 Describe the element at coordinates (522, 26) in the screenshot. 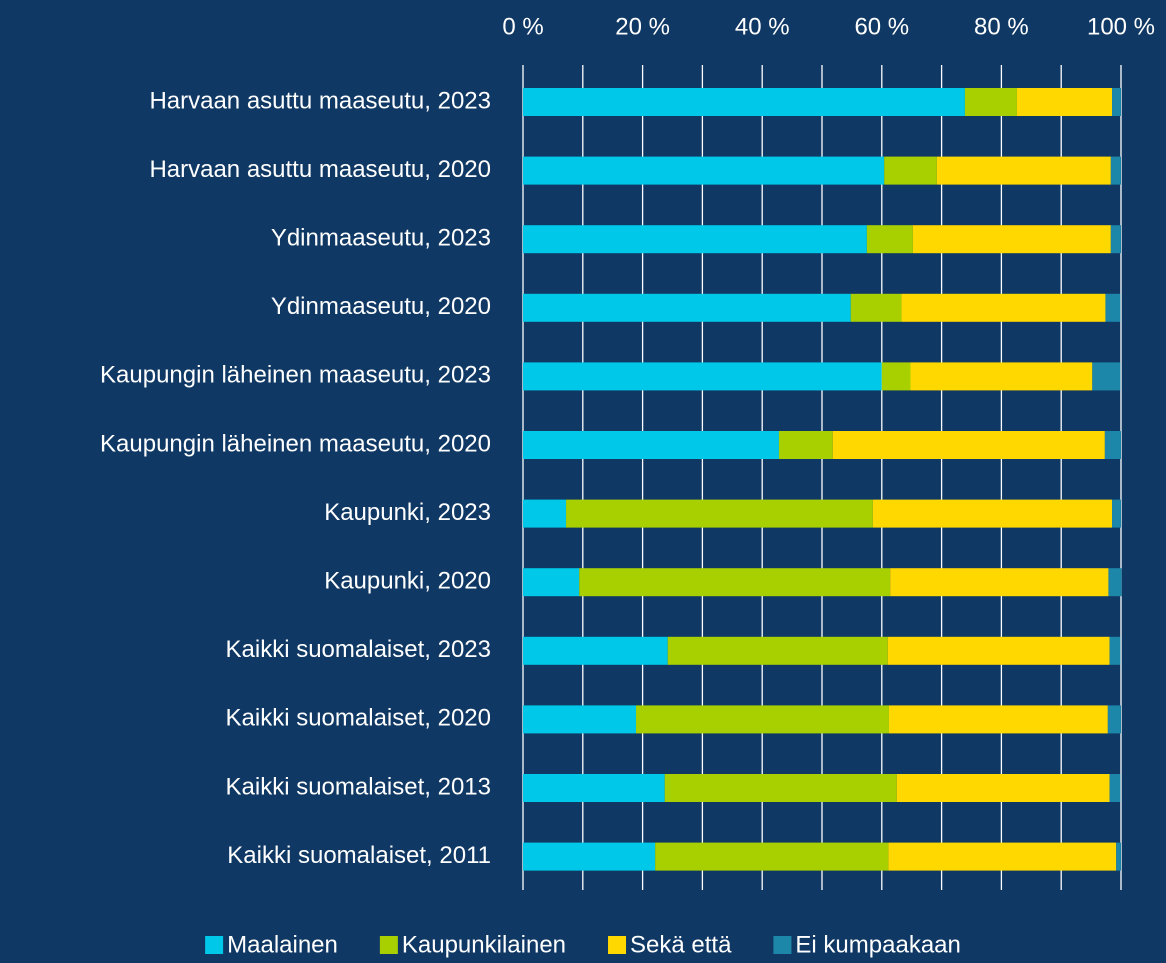

I see `x-tick-label: 0 %` at that location.